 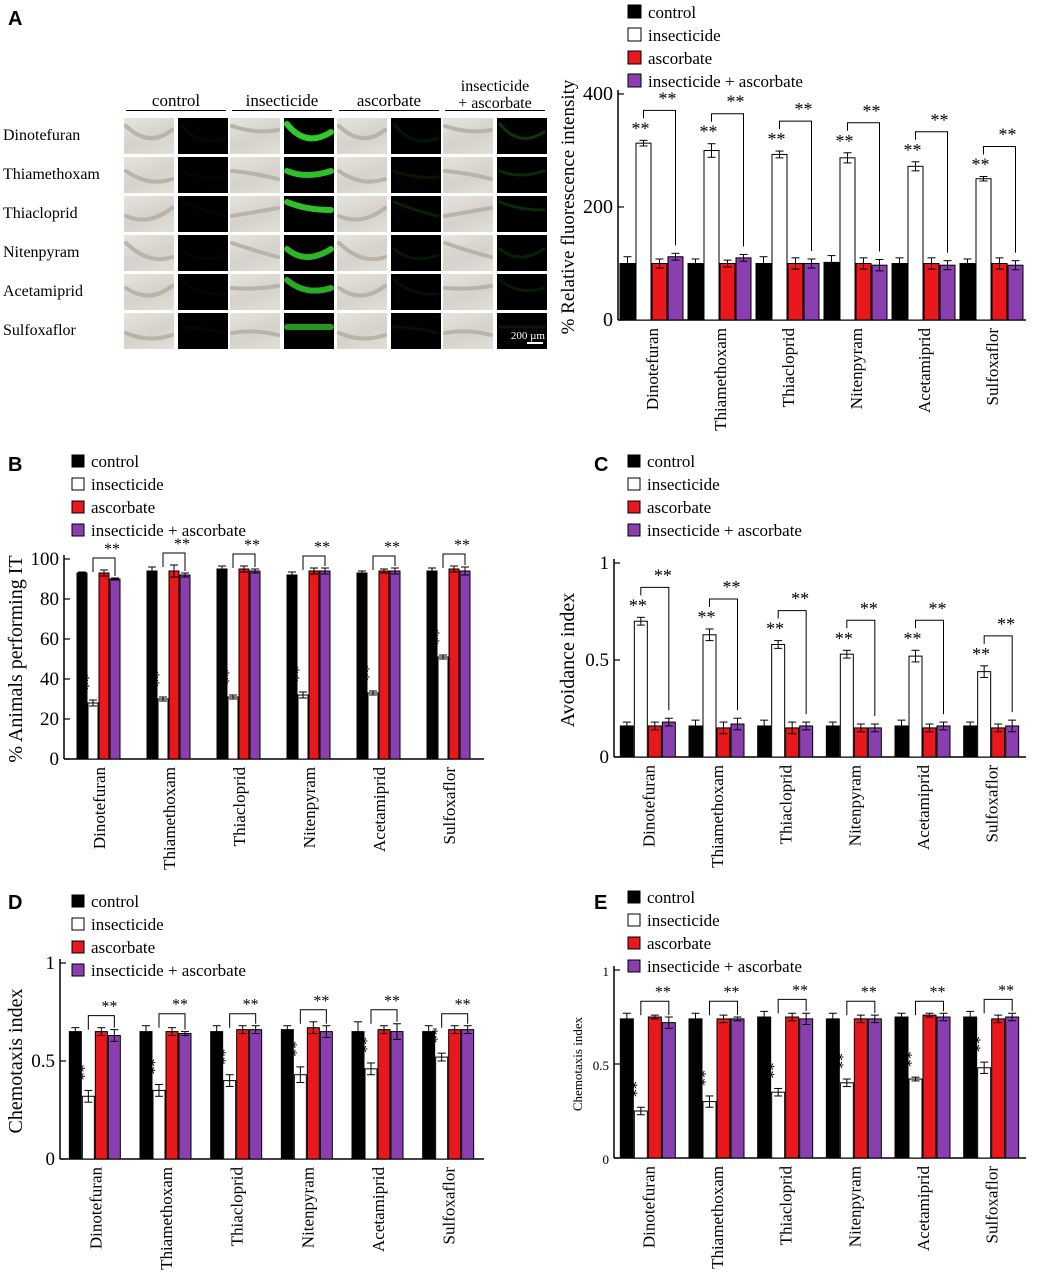 What do you see at coordinates (535, 343) in the screenshot?
I see `scale-bar-line` at bounding box center [535, 343].